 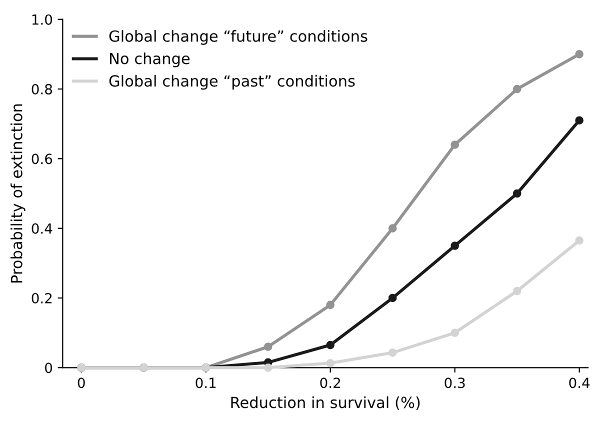 I want to click on legend-label: Global change “future” conditions, so click(x=238, y=37).